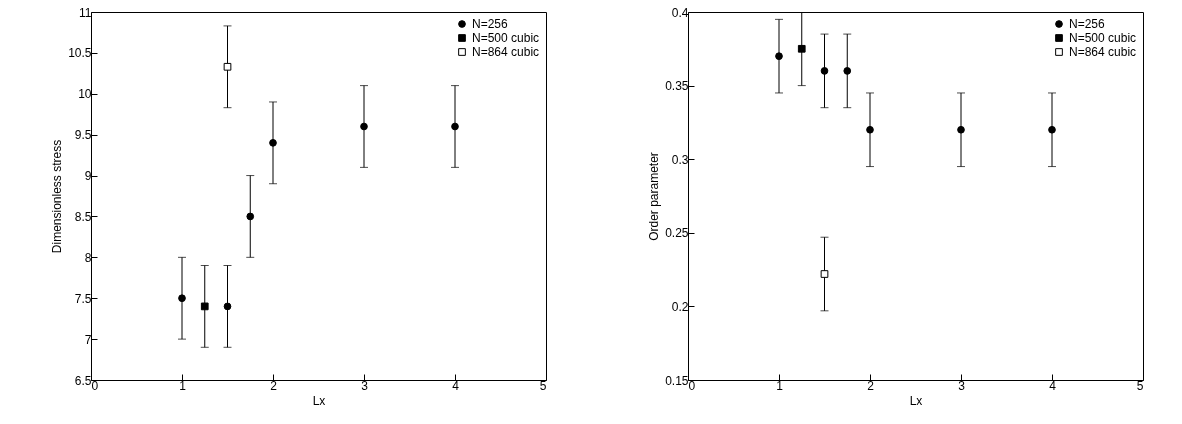 The height and width of the screenshot is (424, 1182). I want to click on y-tick-label: 7, so click(88, 339).